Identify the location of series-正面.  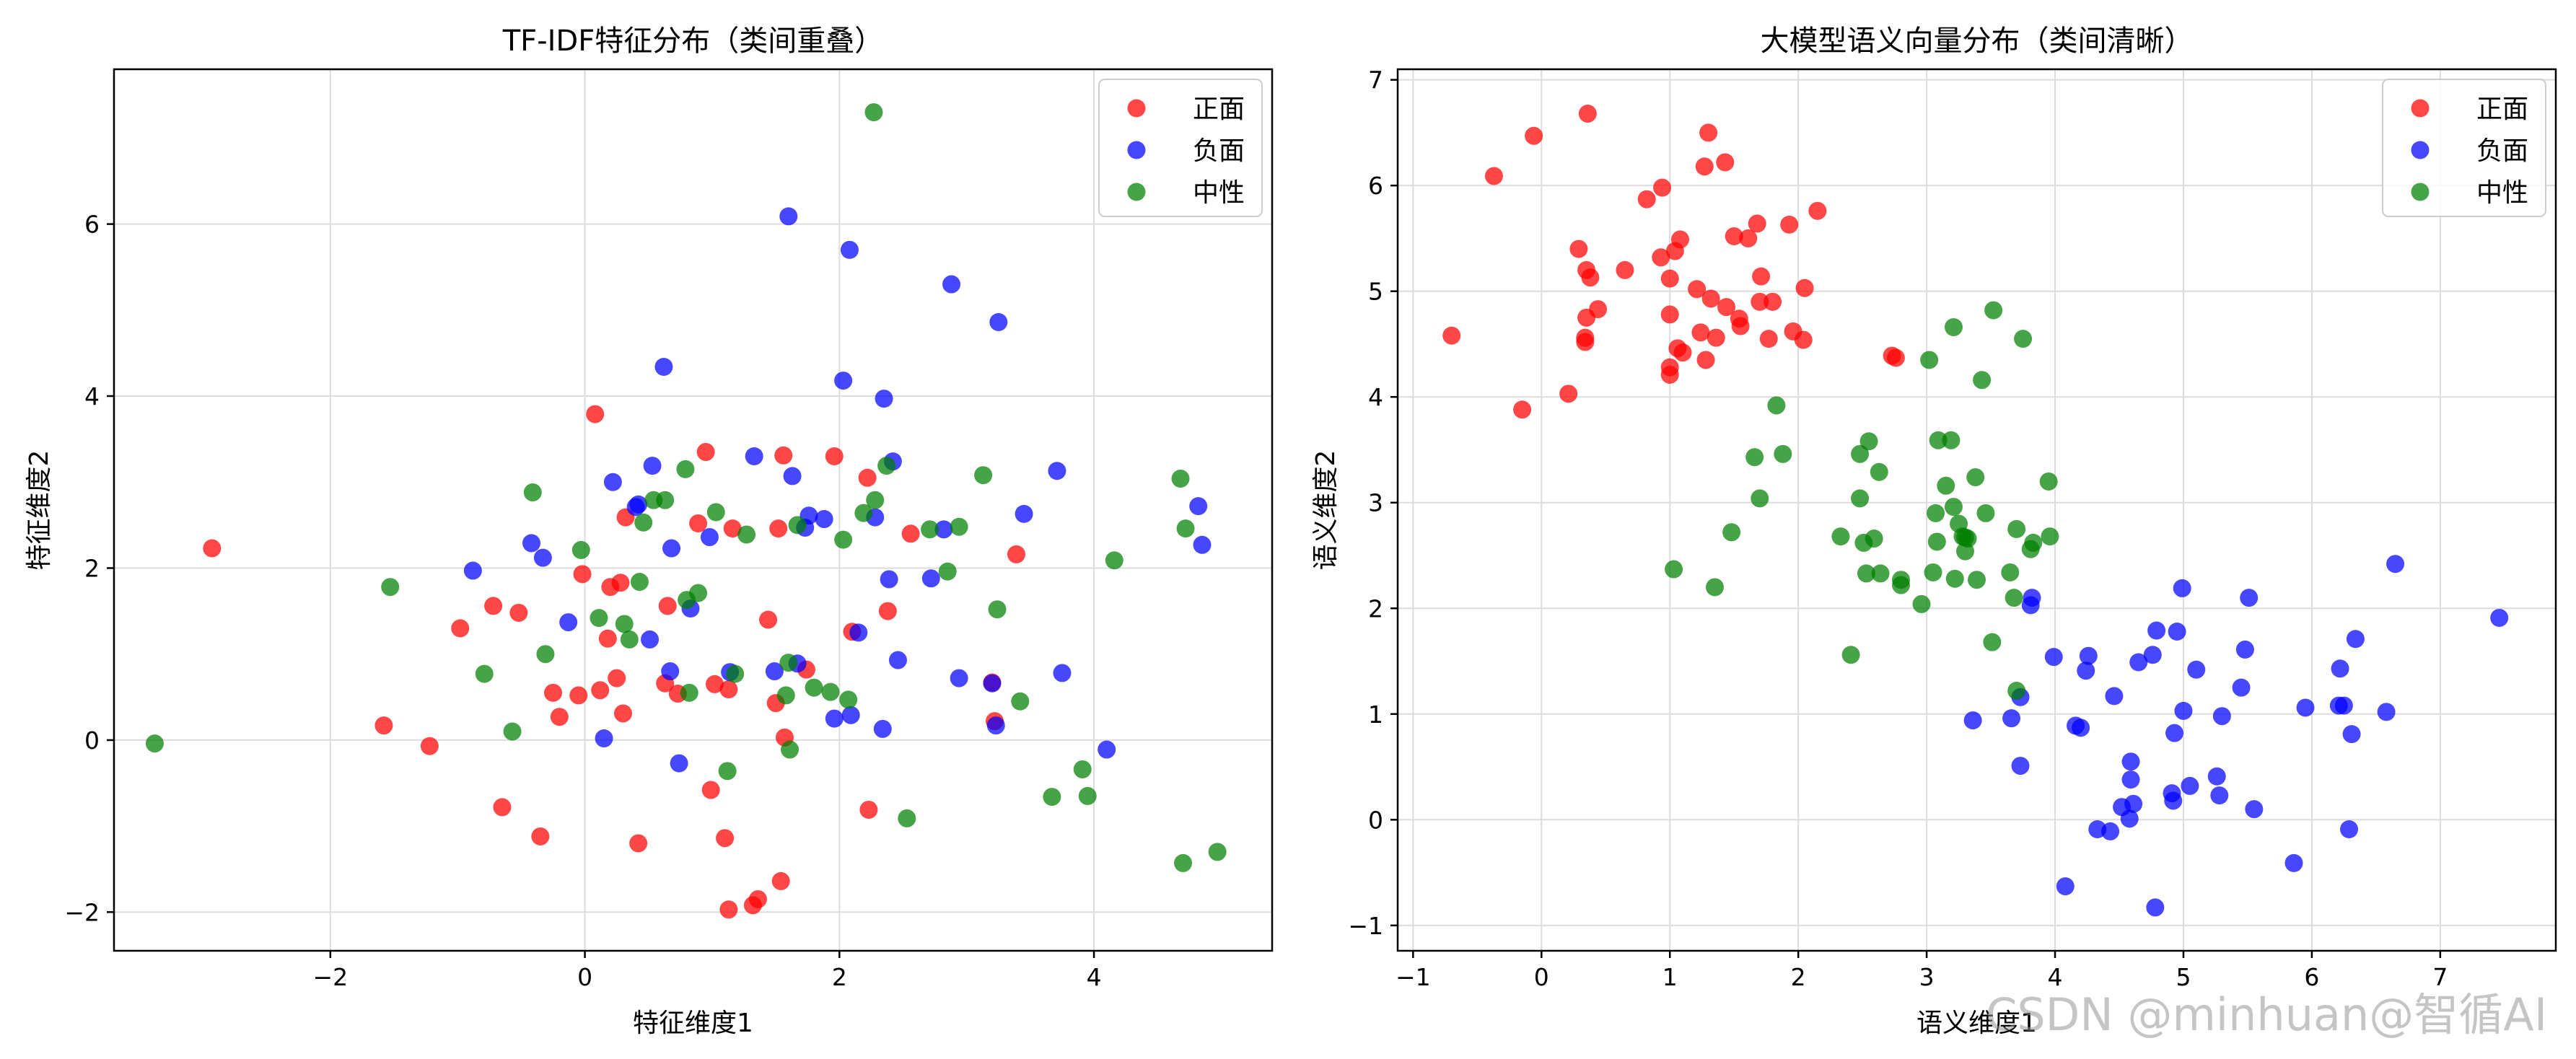
(1673, 262).